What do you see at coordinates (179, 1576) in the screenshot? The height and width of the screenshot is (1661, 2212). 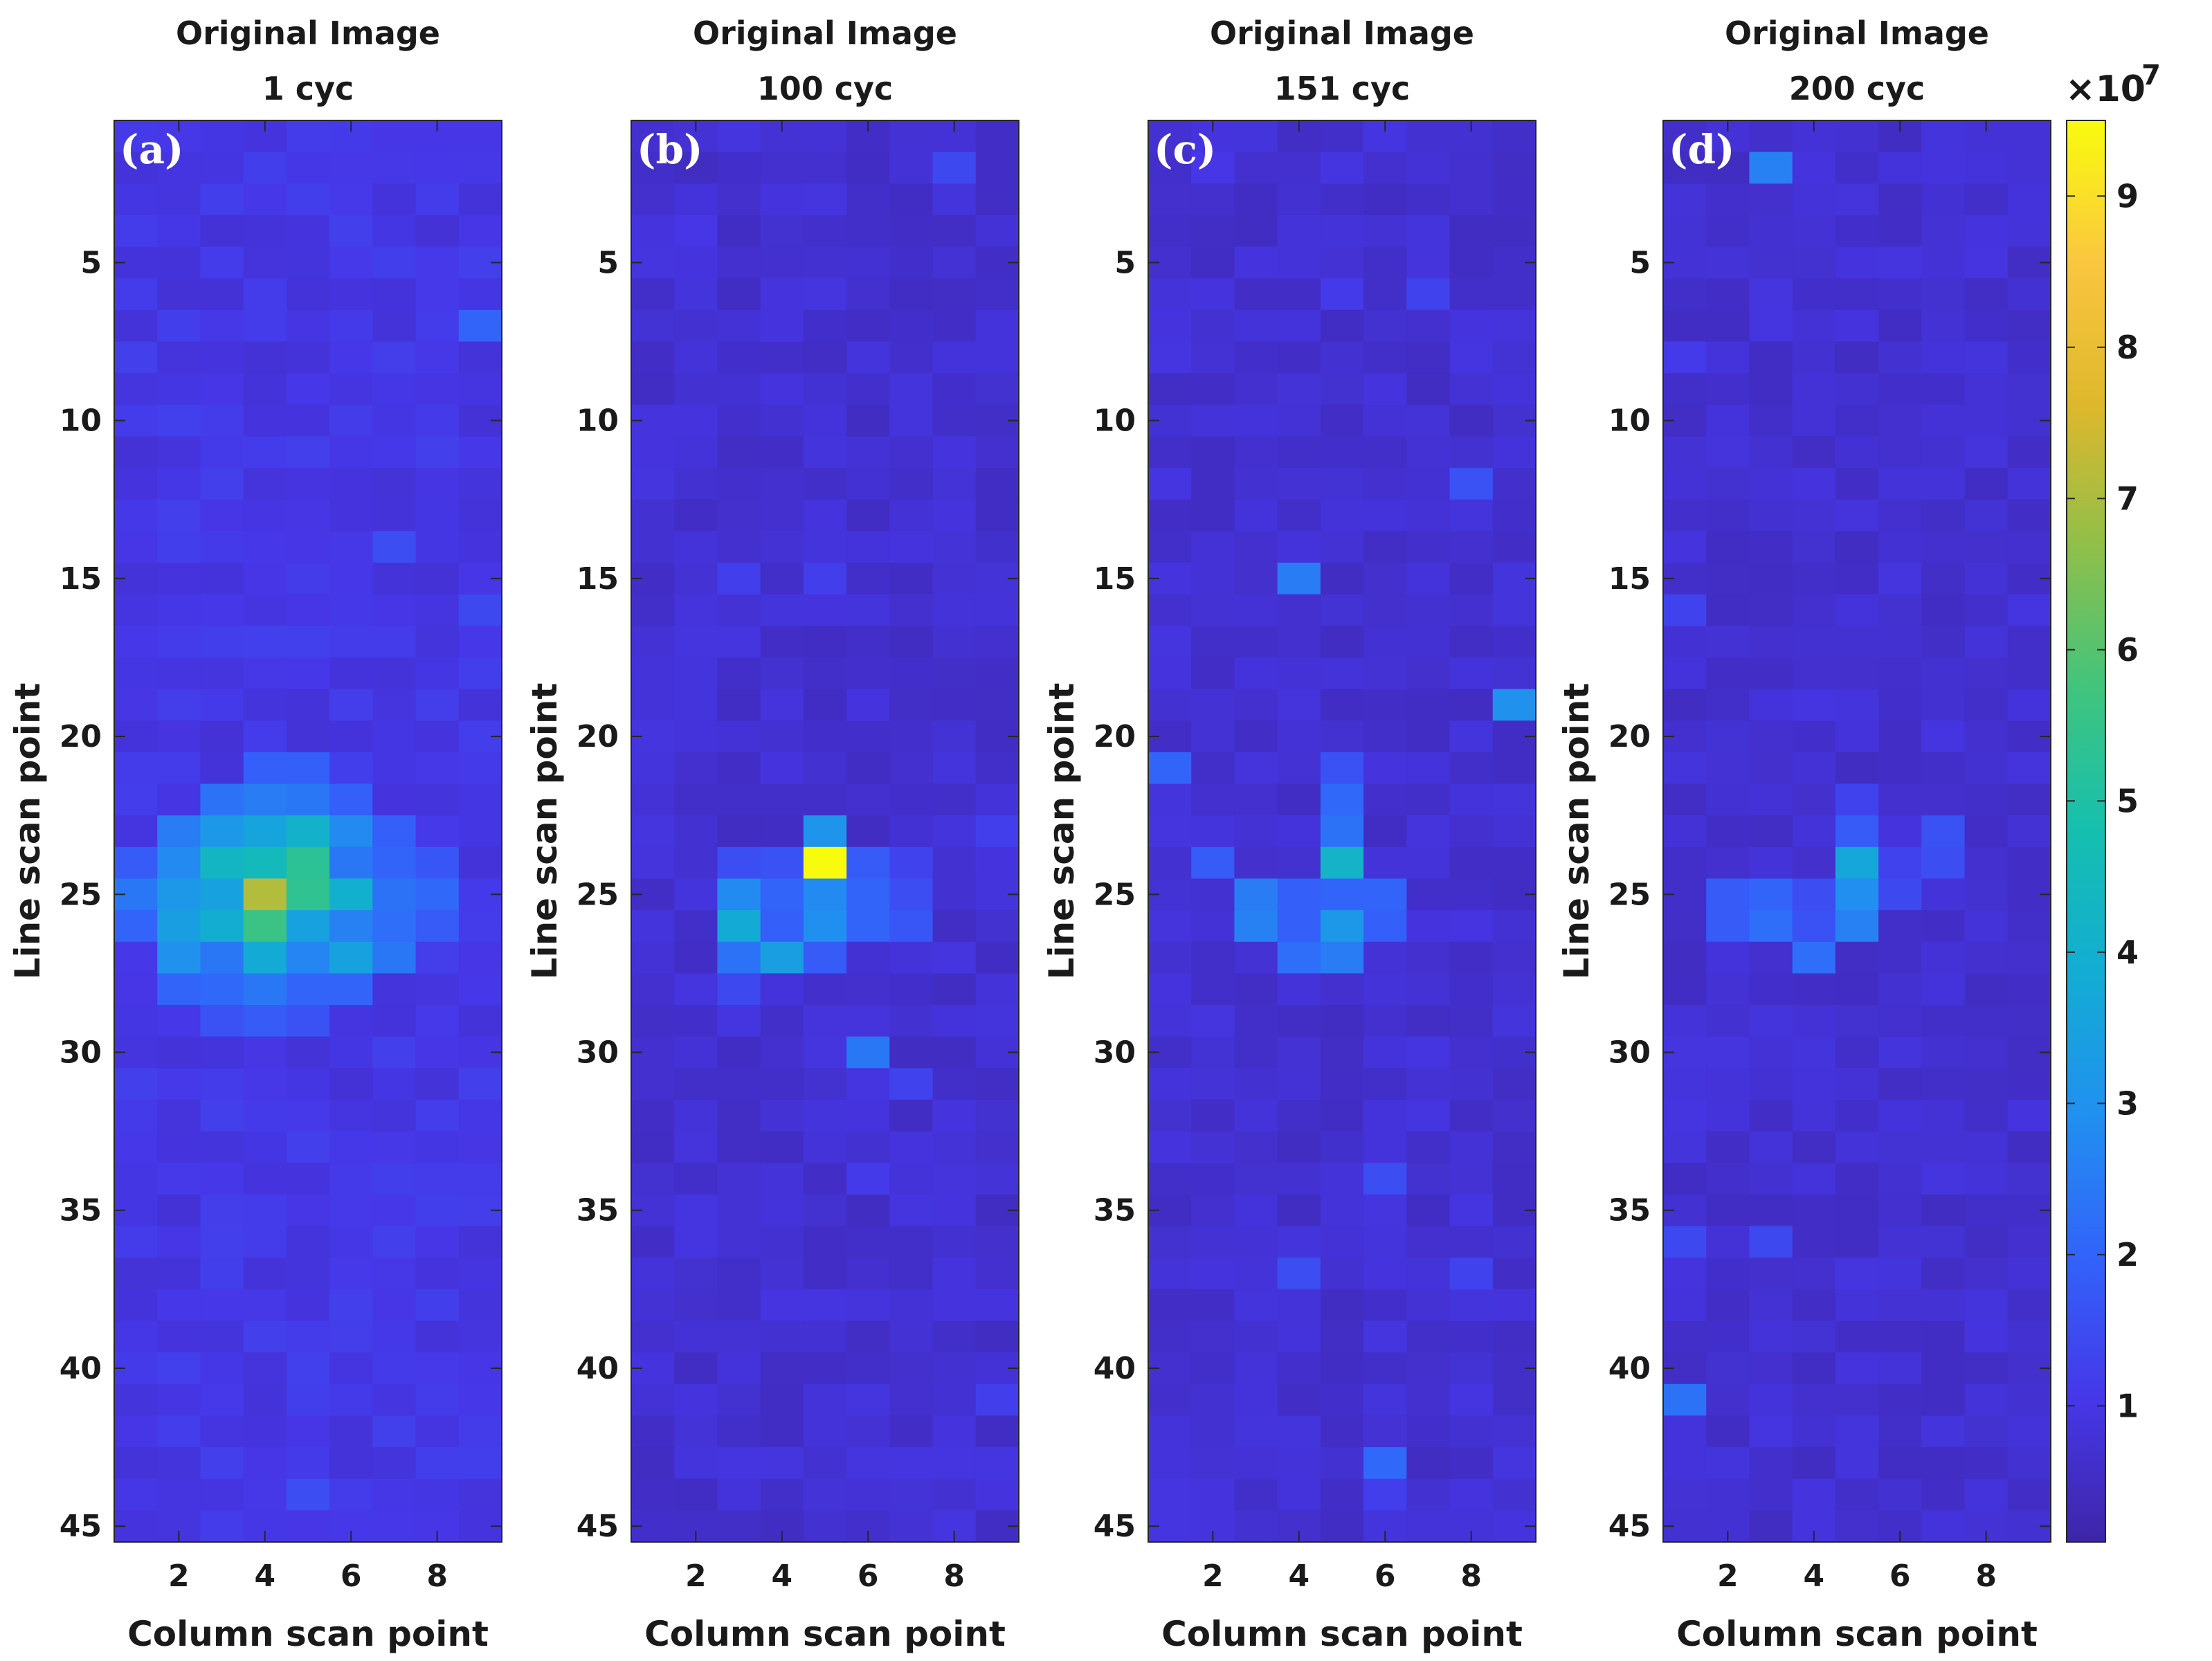 I see `x-tick-label: 2` at bounding box center [179, 1576].